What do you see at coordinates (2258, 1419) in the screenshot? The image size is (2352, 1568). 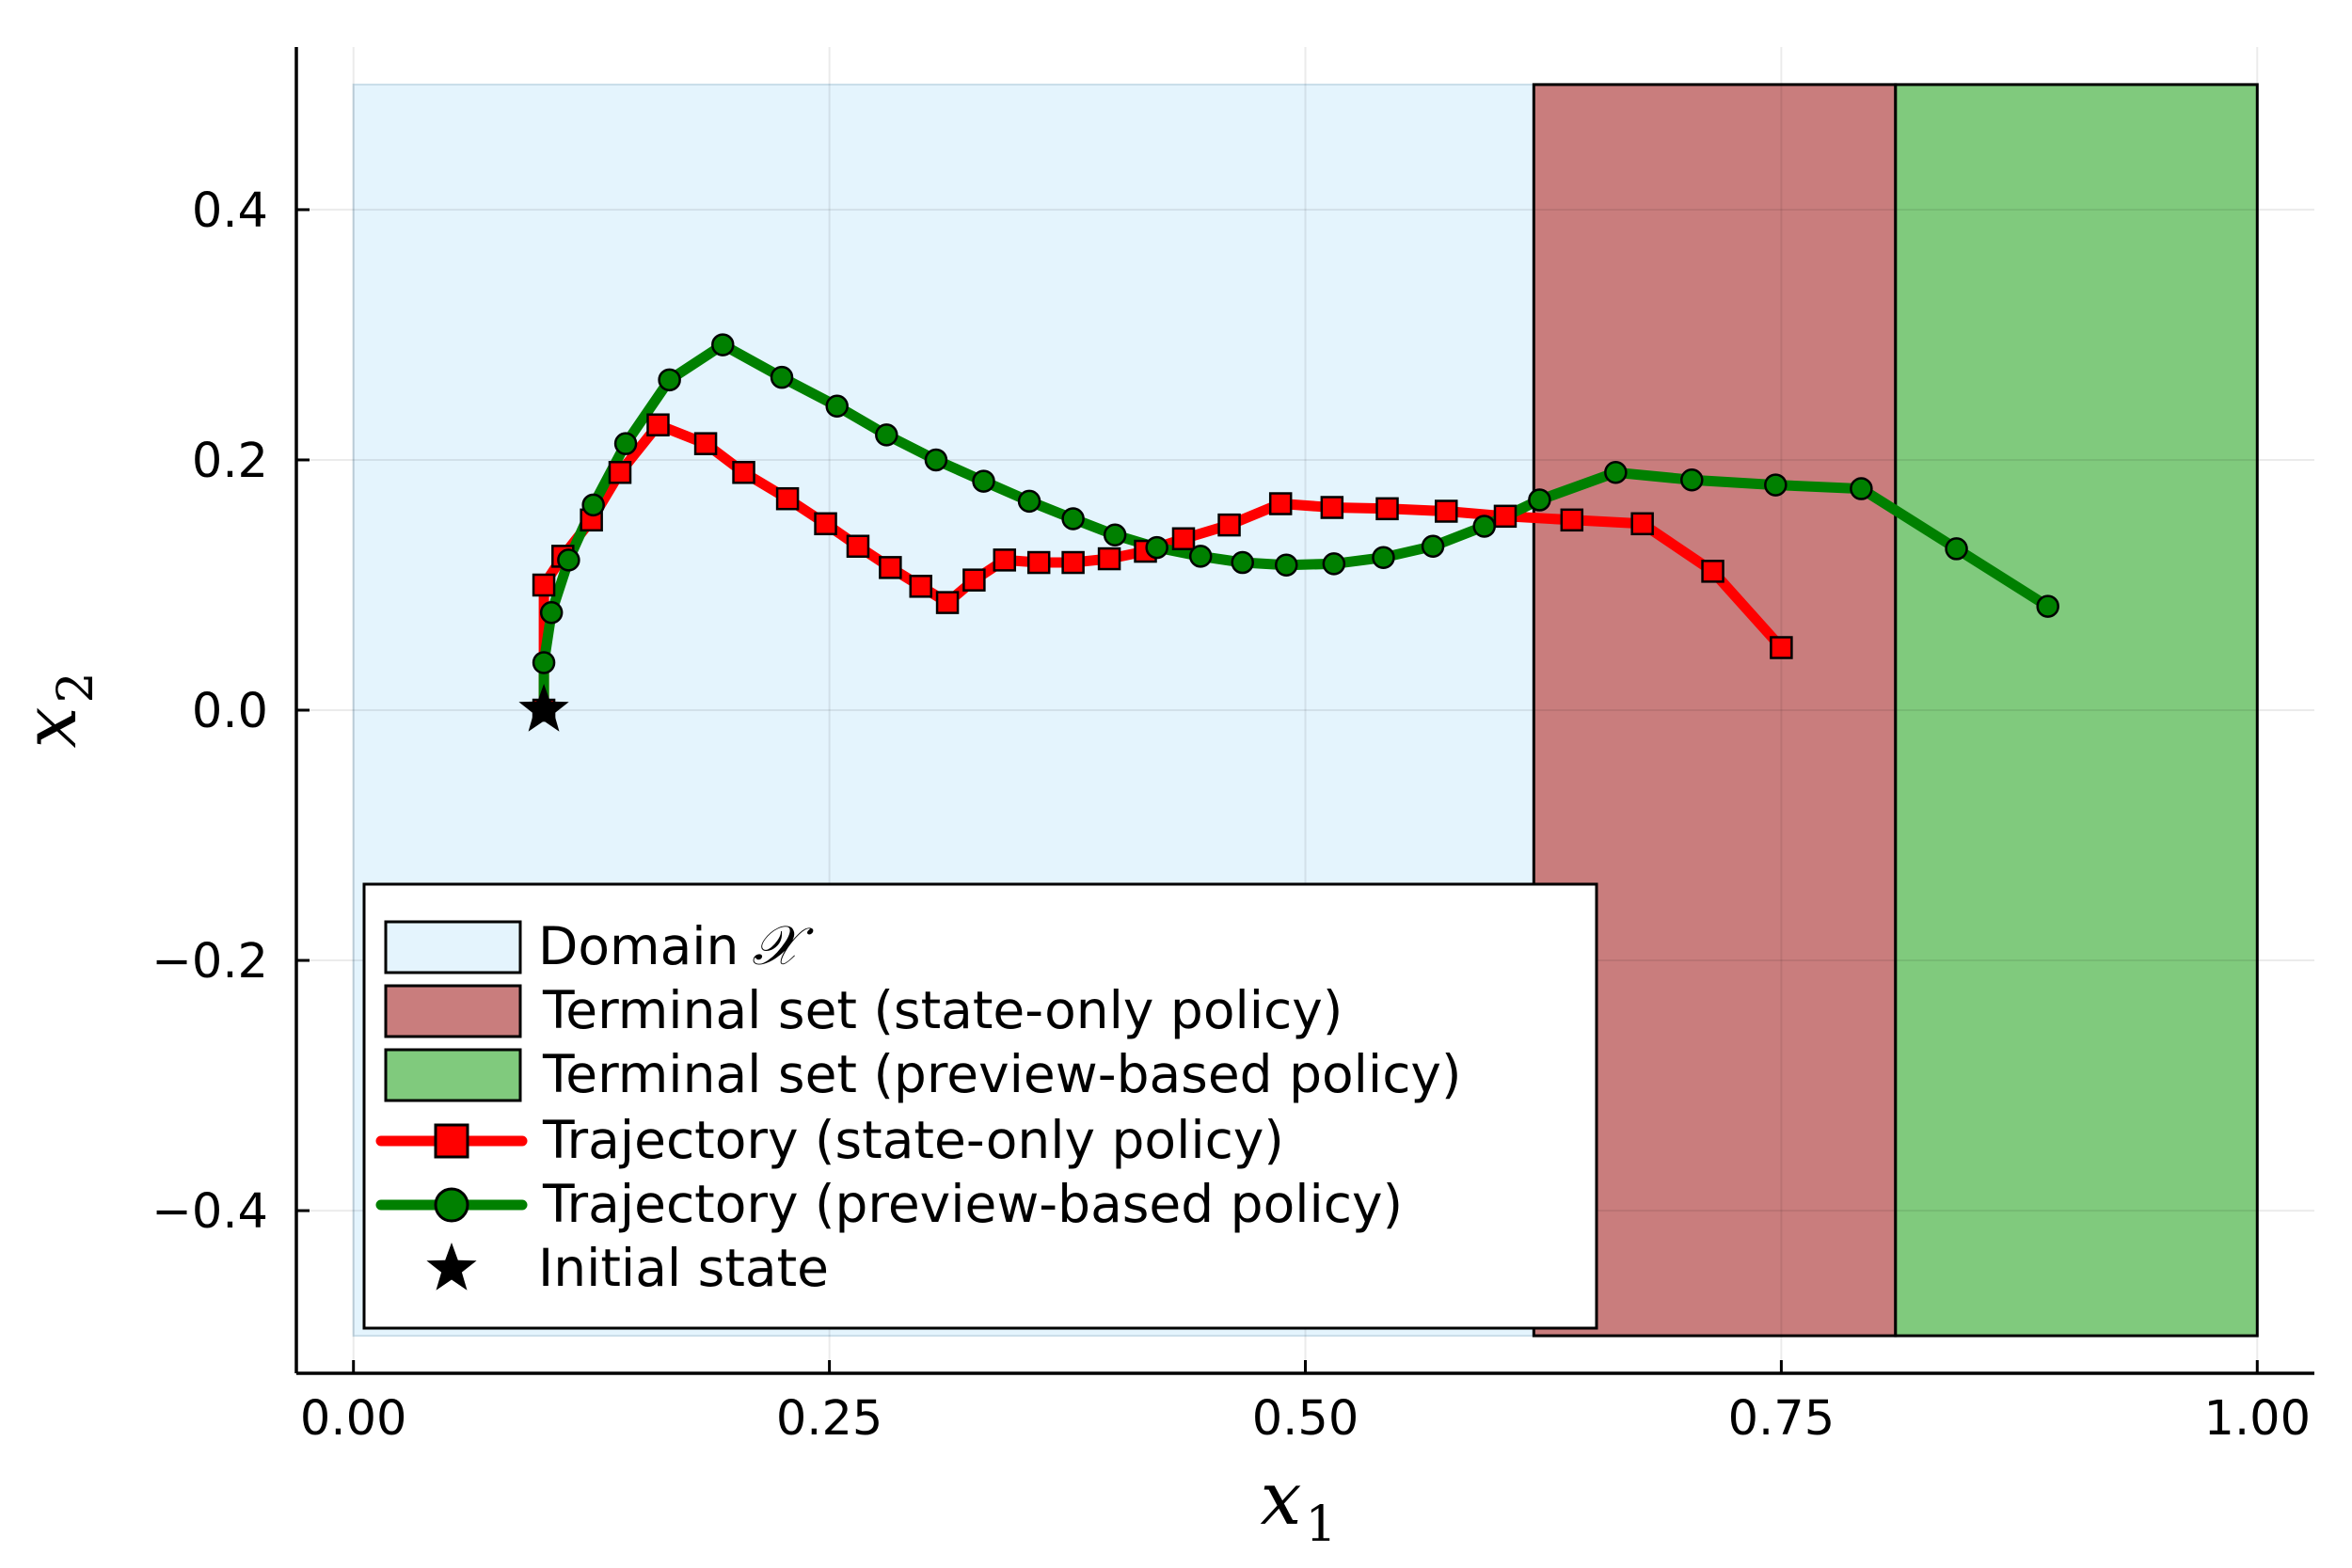 I see `x-tick-label-4: 1.00` at bounding box center [2258, 1419].